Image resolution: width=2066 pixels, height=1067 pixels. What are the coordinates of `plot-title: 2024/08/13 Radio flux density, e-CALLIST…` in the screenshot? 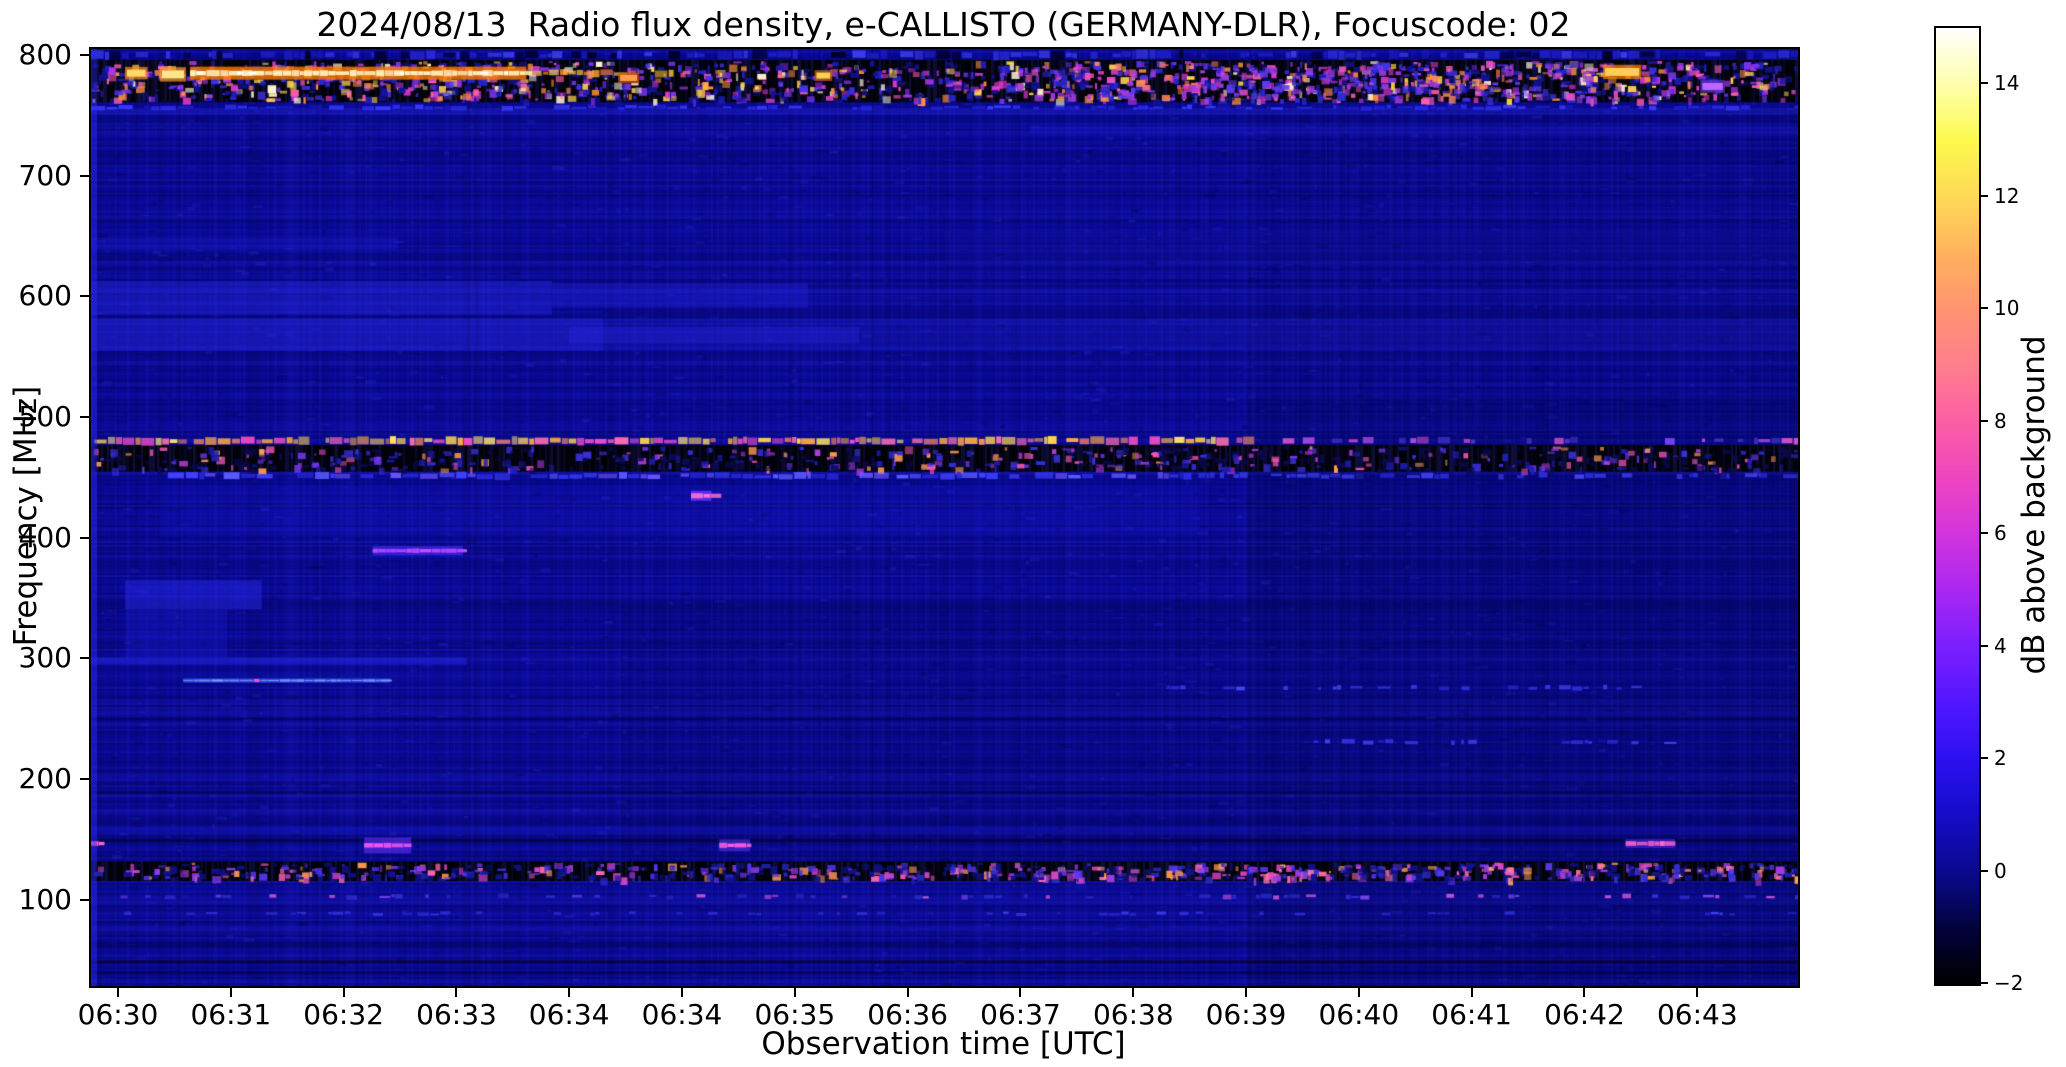 It's located at (943, 24).